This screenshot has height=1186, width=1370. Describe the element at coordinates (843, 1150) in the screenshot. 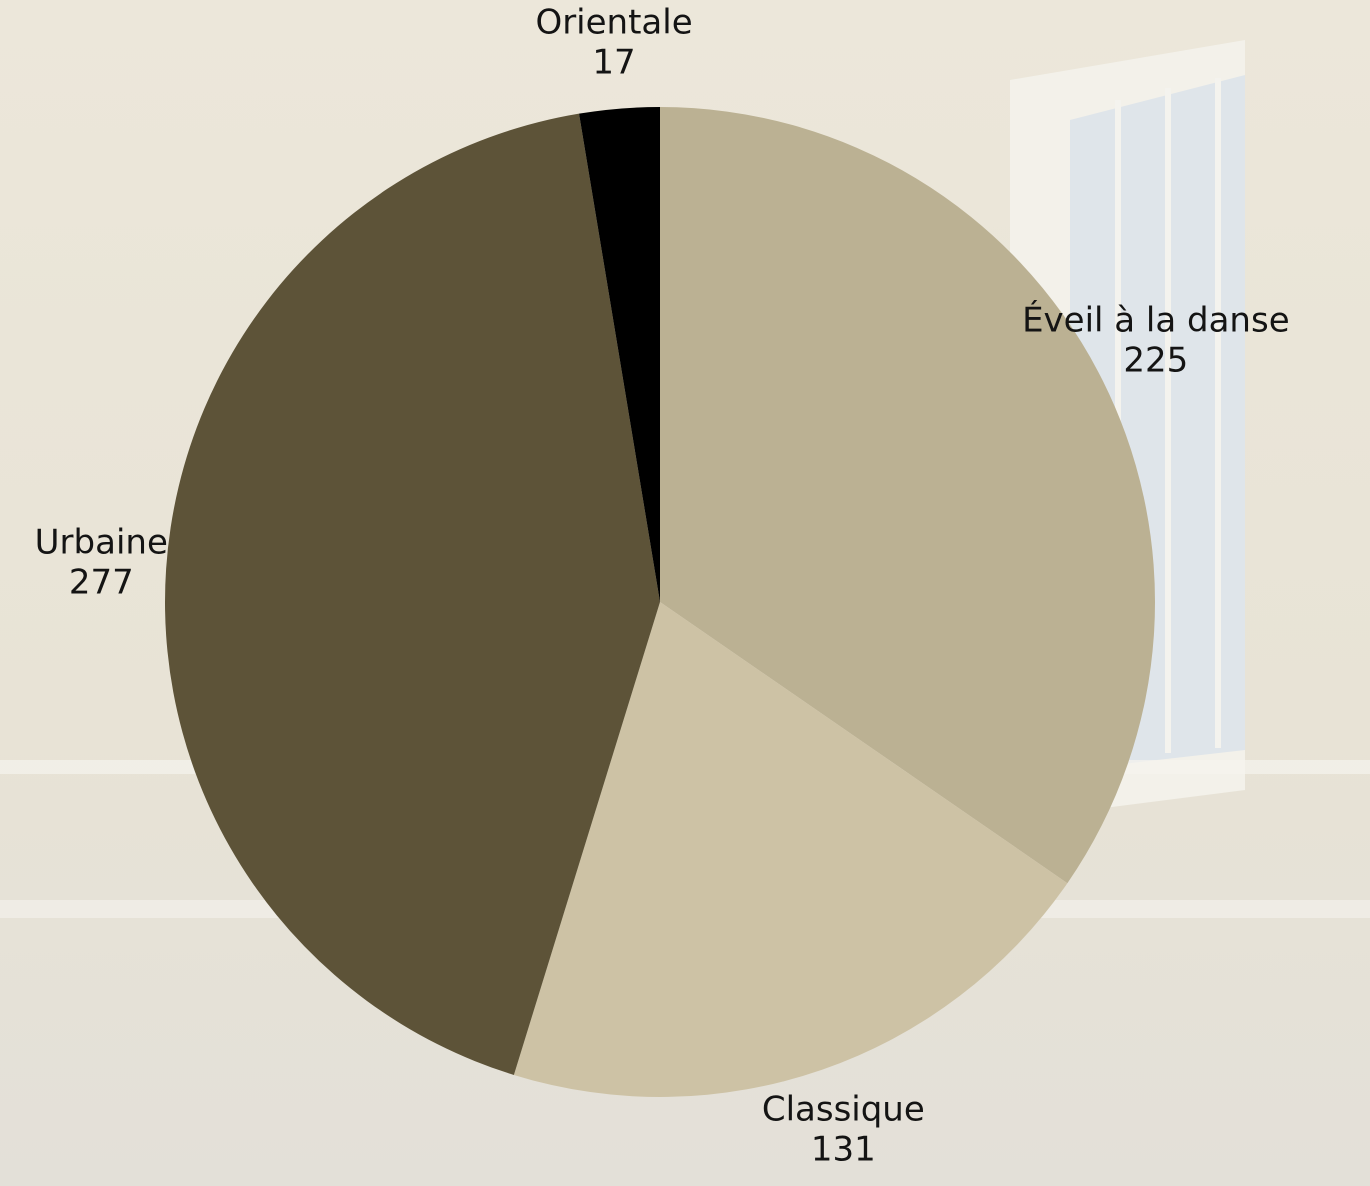

I see `slice-value: 131` at that location.